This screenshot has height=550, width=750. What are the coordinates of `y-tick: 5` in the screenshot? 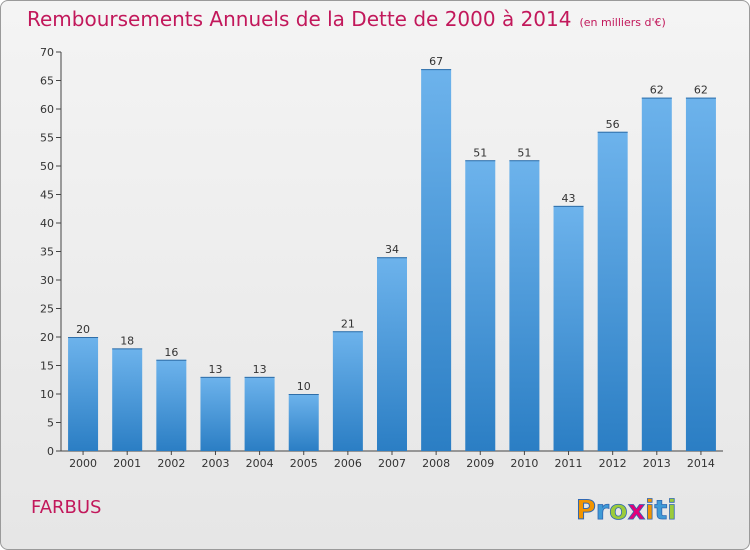 It's located at (54, 423).